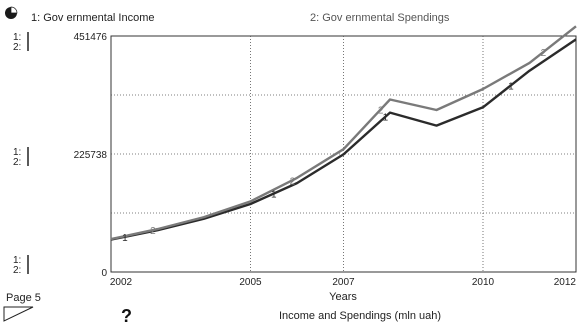  What do you see at coordinates (17, 47) in the screenshot?
I see `scale-marker-top-2: 2:` at bounding box center [17, 47].